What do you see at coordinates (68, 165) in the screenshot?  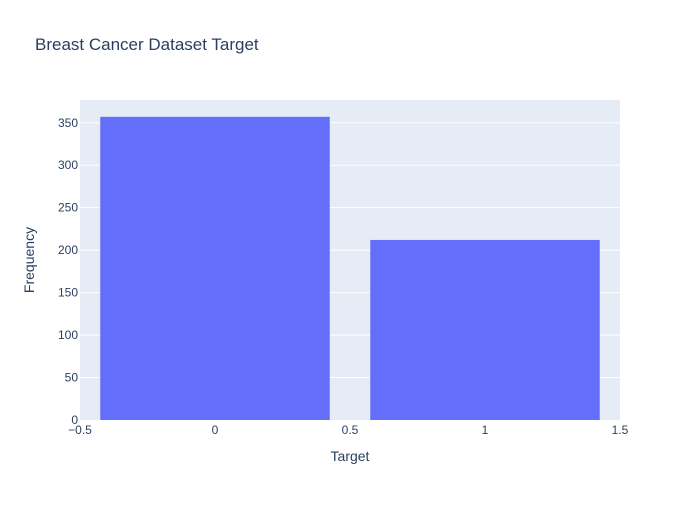 I see `y-tick-label: 300` at bounding box center [68, 165].